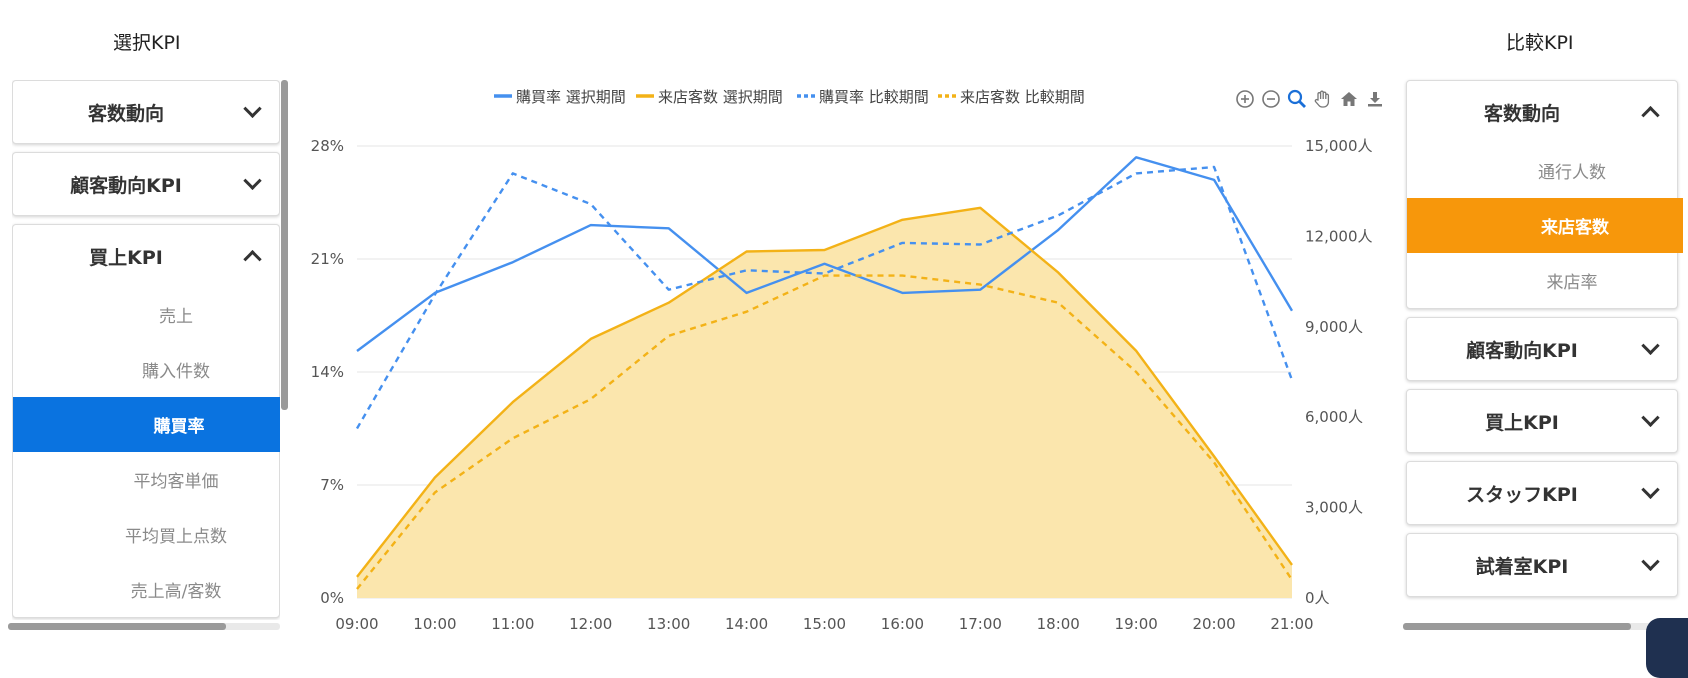 Image resolution: width=1688 pixels, height=678 pixels. What do you see at coordinates (1245, 99) in the screenshot?
I see `zoom-in-icon` at bounding box center [1245, 99].